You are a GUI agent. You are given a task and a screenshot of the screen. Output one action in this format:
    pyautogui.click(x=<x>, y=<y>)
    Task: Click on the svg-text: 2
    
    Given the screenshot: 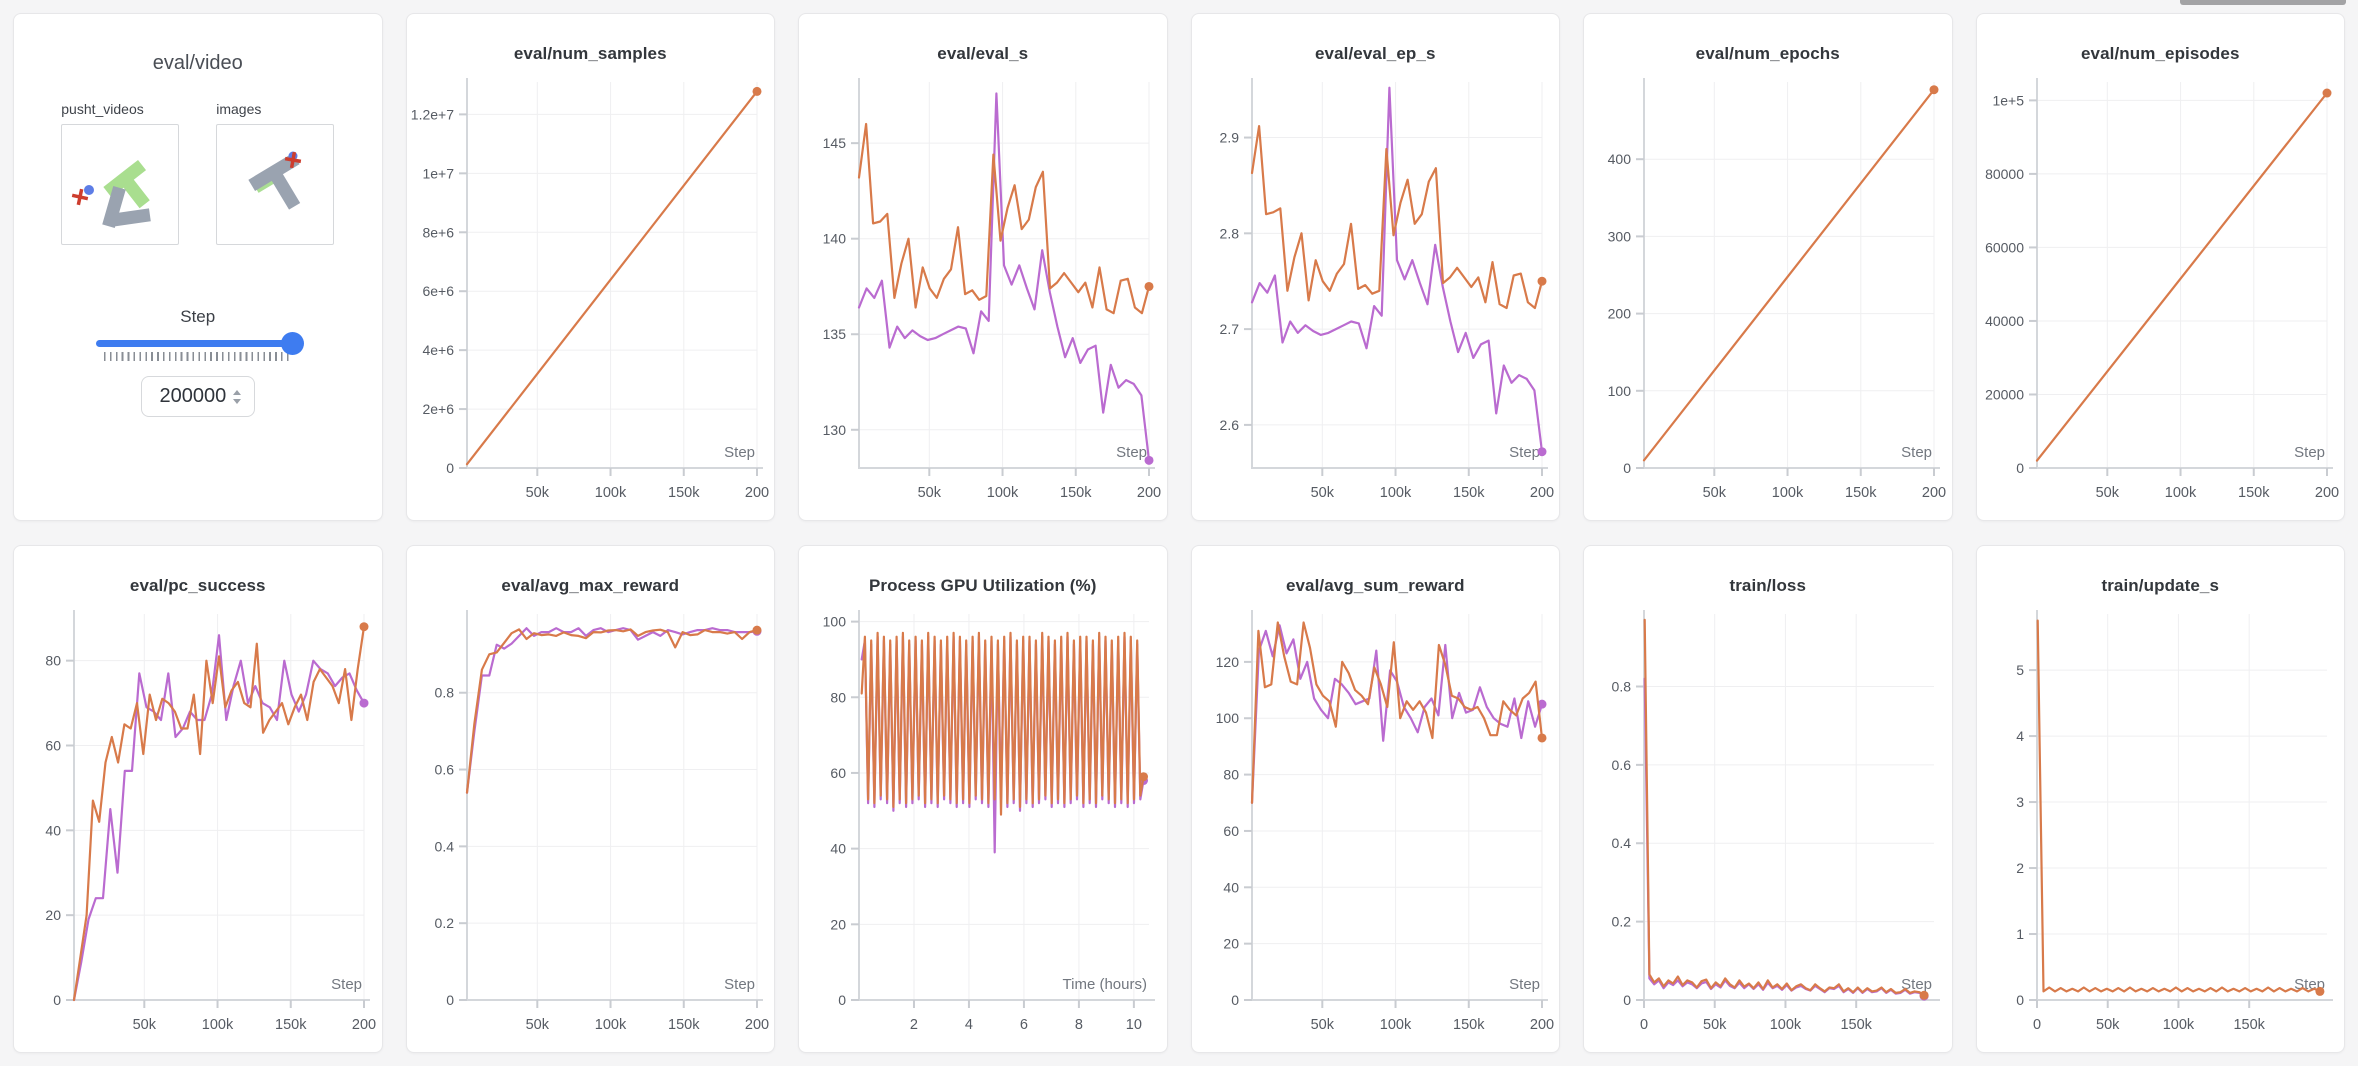 What is the action you would take?
    pyautogui.click(x=914, y=1025)
    